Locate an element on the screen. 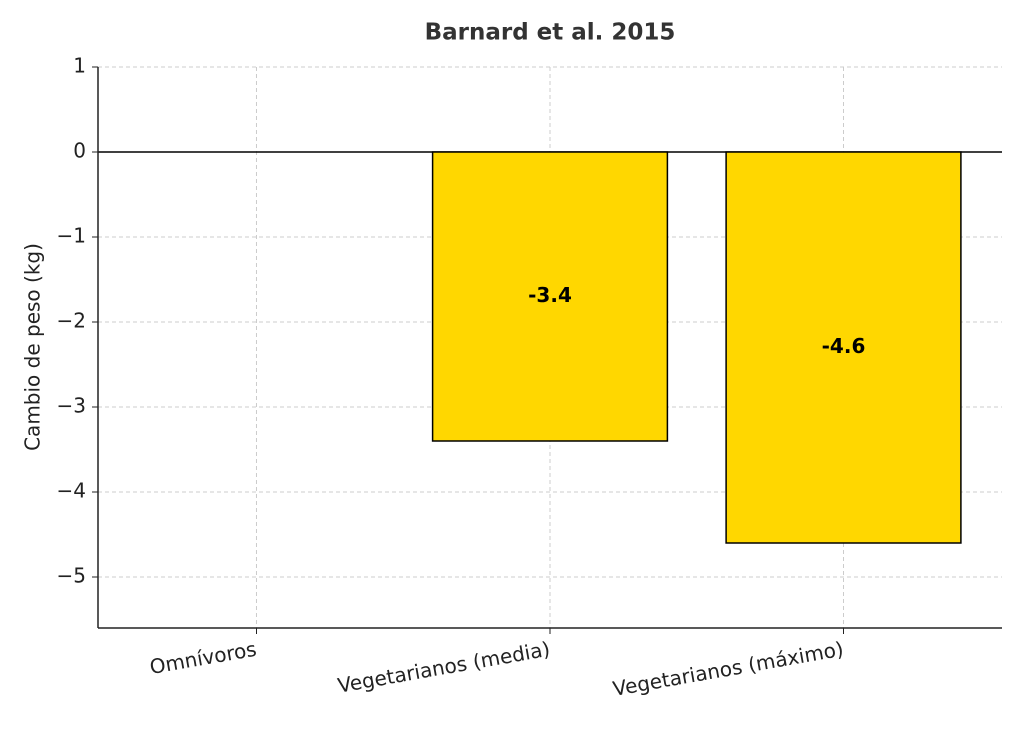 The width and height of the screenshot is (1024, 731). x-tick-label: Omnívoros is located at coordinates (203, 658).